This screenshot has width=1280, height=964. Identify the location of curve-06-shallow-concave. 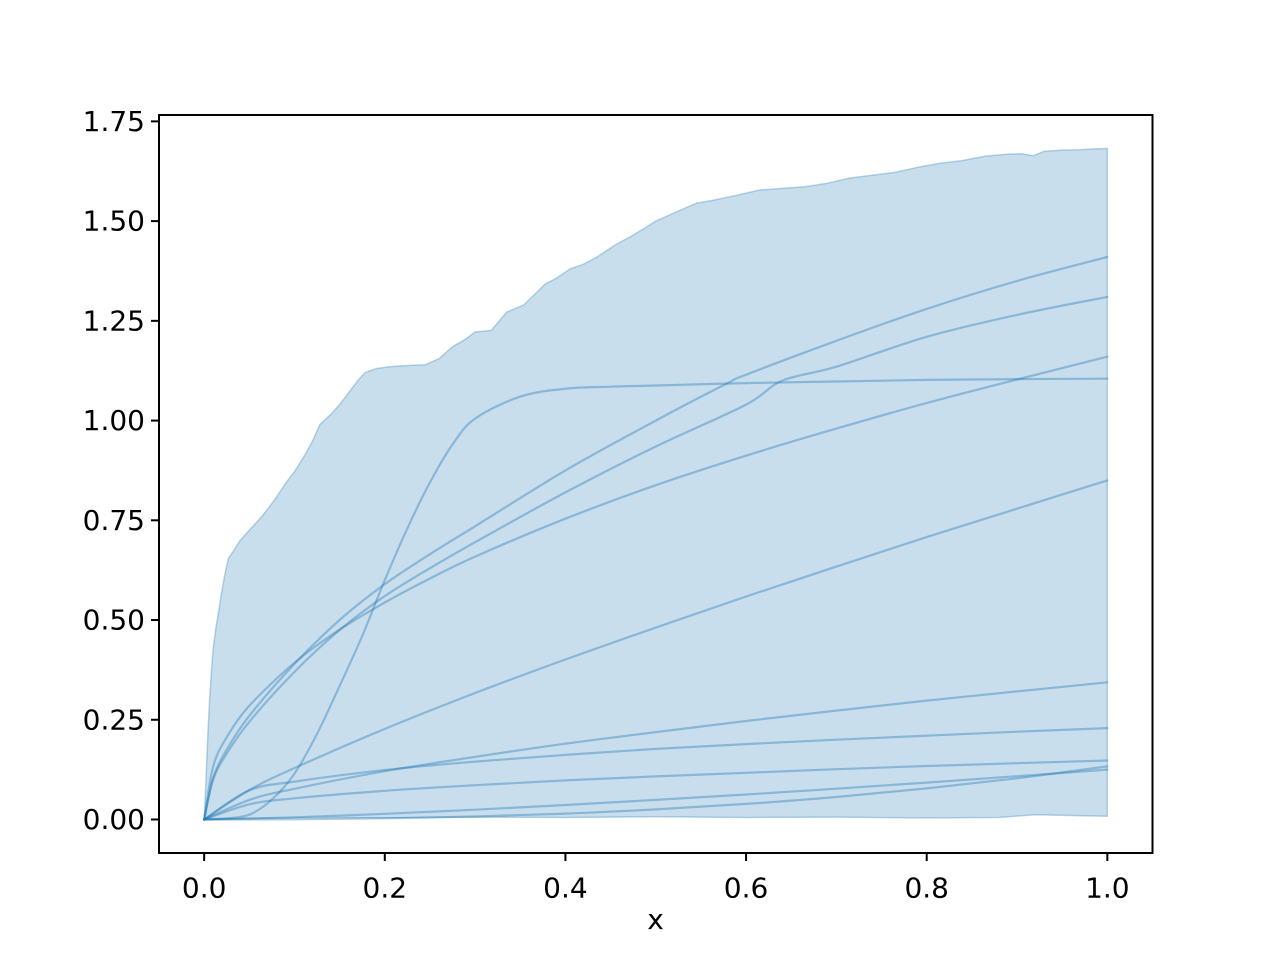
(656, 751).